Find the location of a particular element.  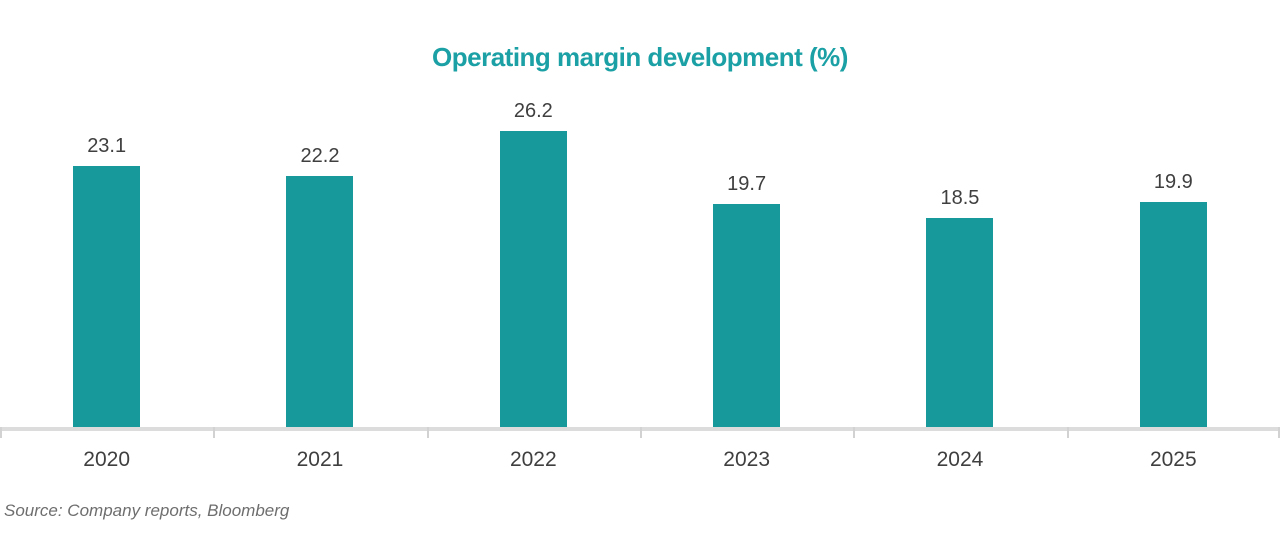

bar-cell: 22.2 is located at coordinates (319, 257).